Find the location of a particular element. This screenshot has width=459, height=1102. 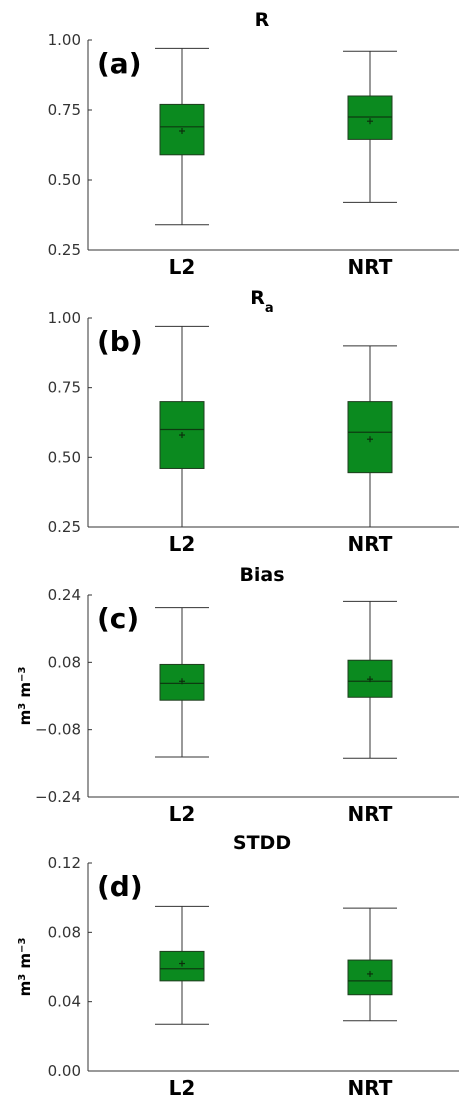

chart-title-subscript: a is located at coordinates (269, 308).